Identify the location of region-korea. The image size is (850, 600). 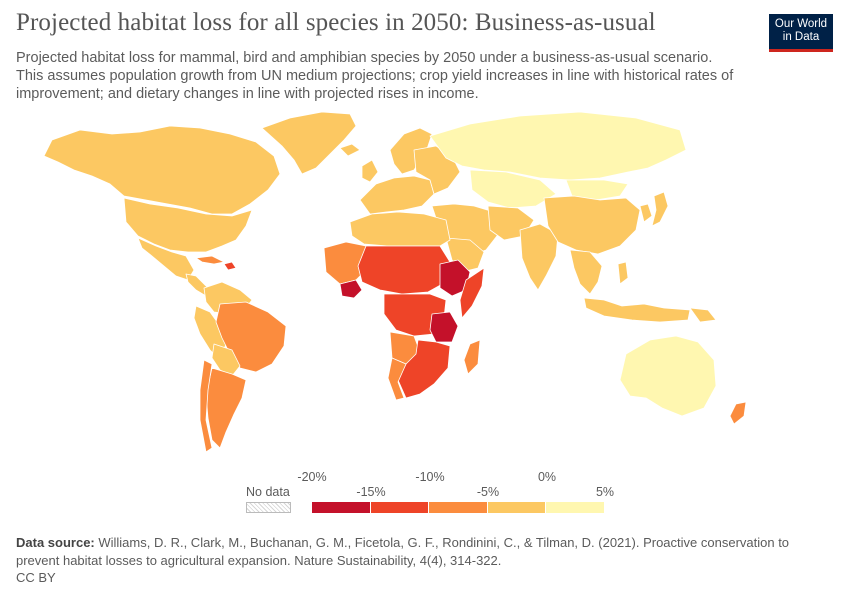
(646, 213).